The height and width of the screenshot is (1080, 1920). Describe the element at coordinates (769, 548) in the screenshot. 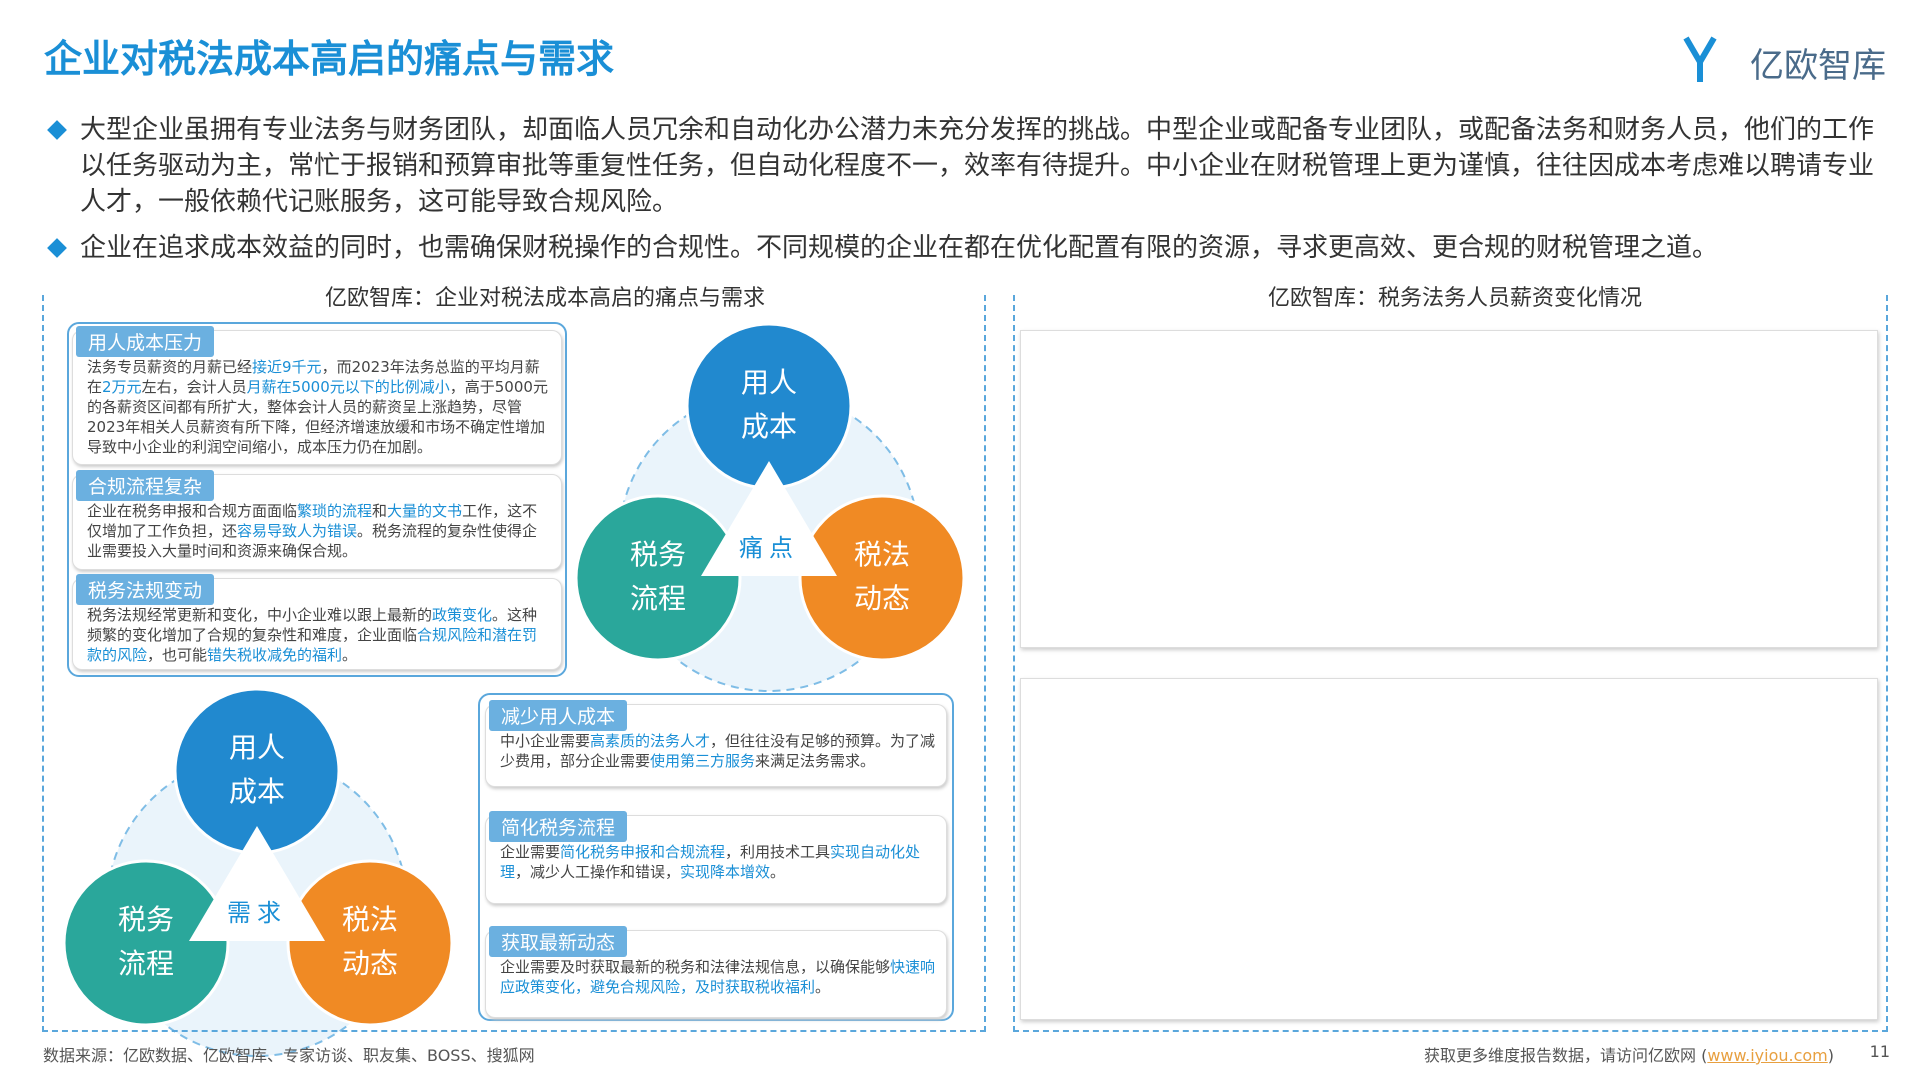

I see `center-label: 痛点` at that location.